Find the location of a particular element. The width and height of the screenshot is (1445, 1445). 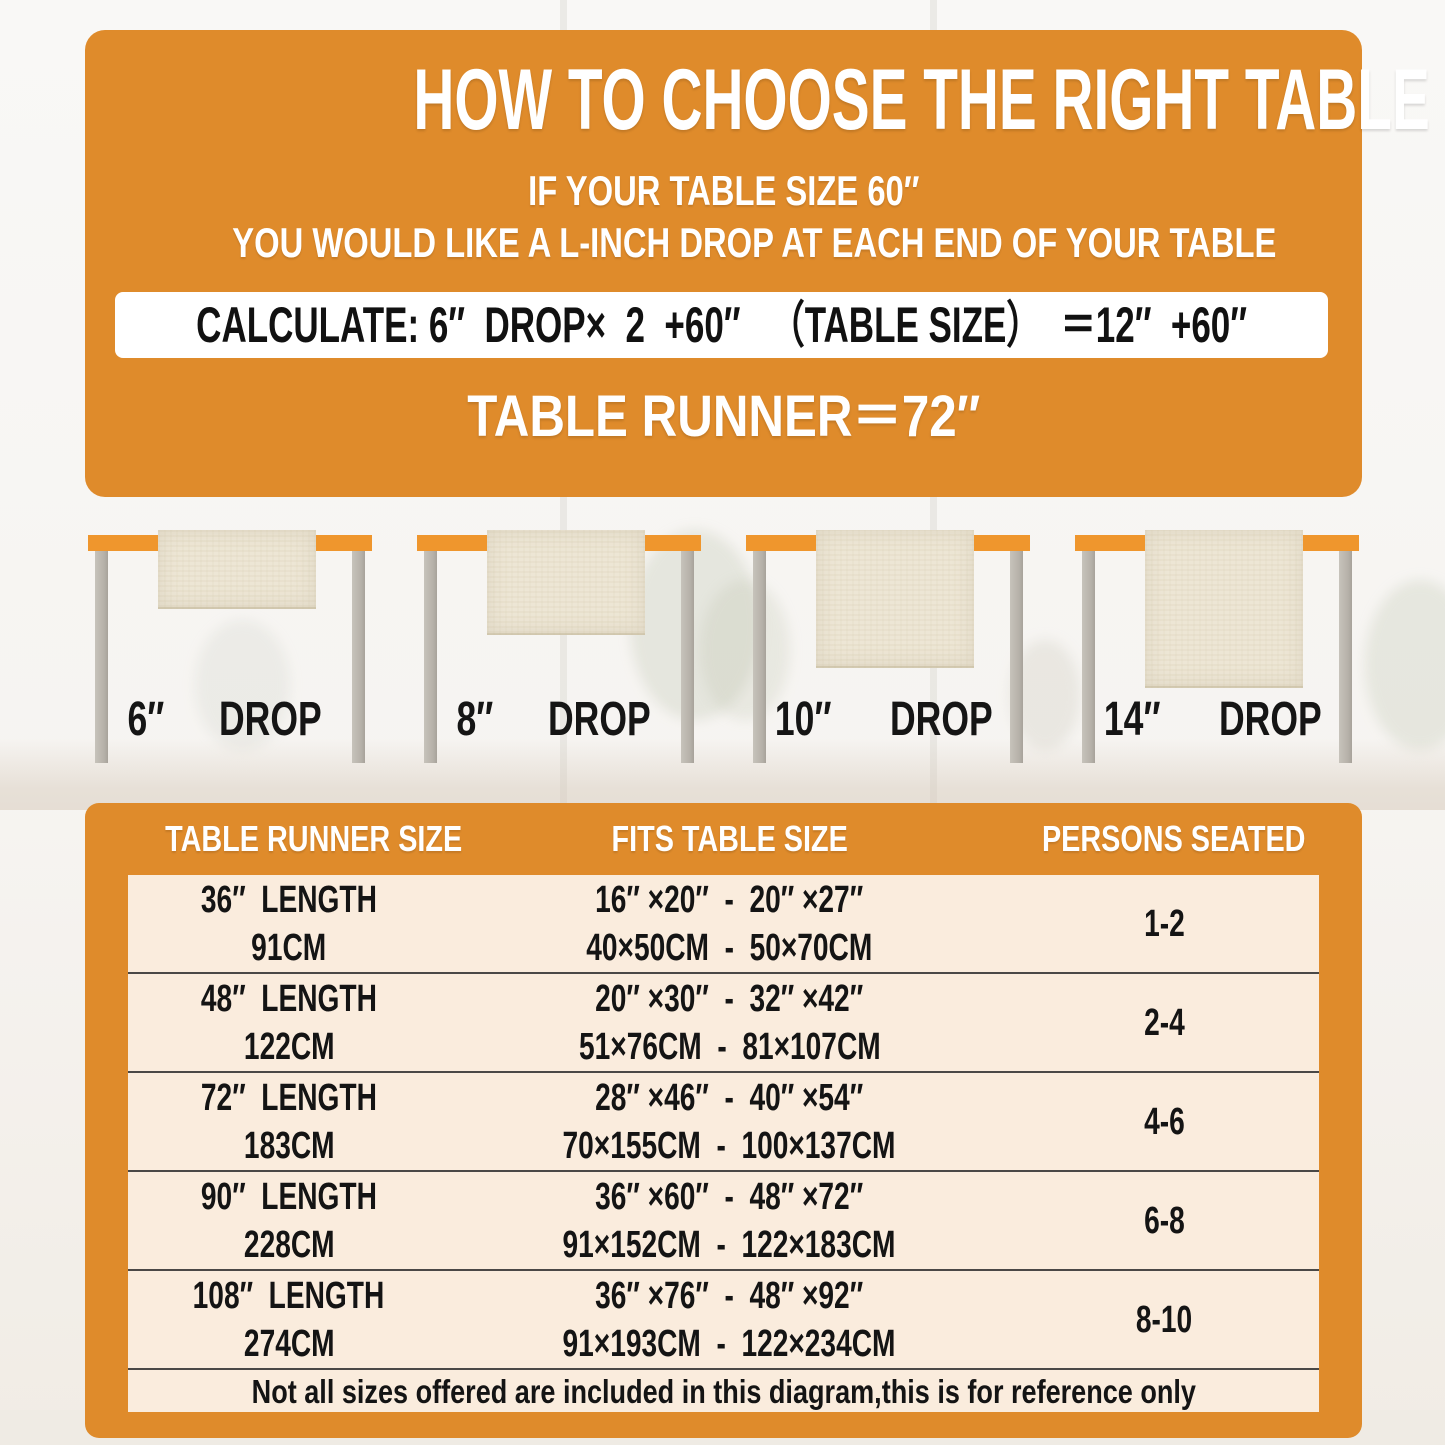

persons-cell: 2-4 is located at coordinates (1164, 1022).